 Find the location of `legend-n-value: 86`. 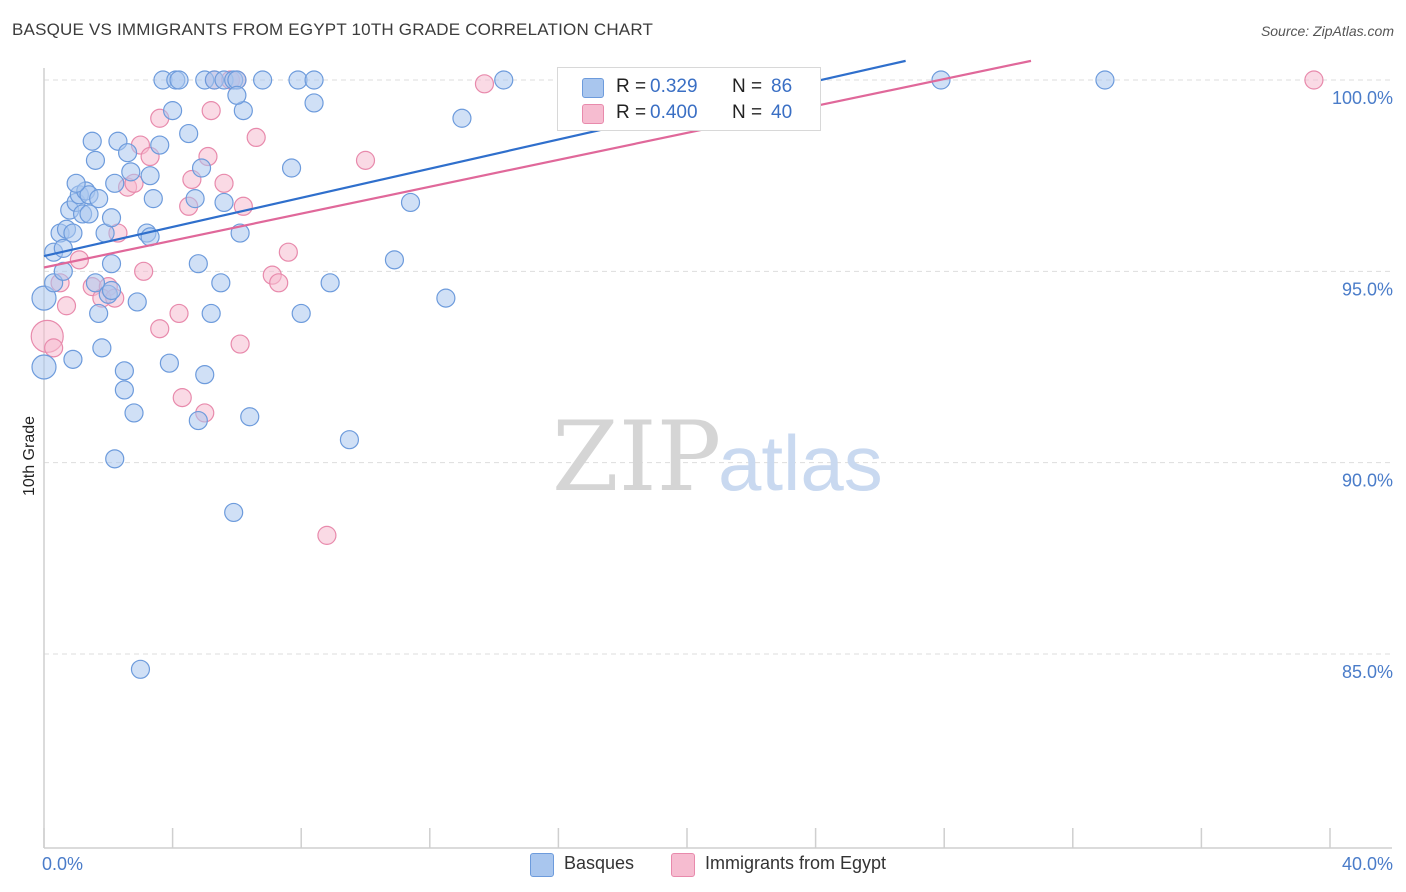

legend-n-value: 86 is located at coordinates (782, 86).